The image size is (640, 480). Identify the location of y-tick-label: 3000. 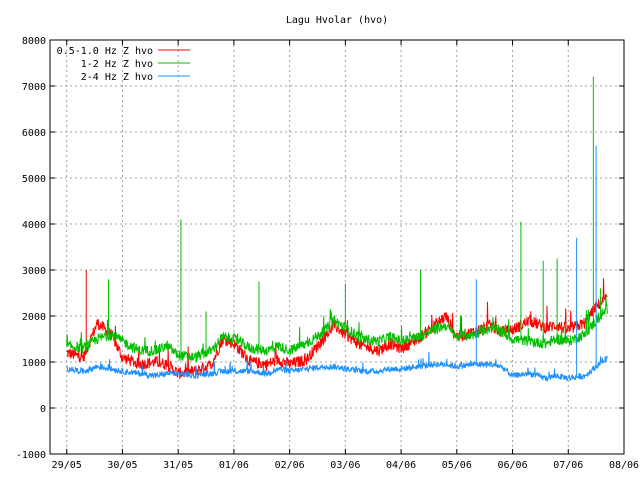
(34, 271).